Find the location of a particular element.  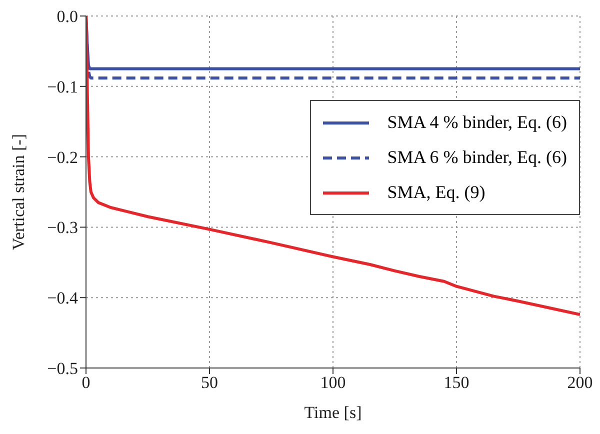

x-tick-label: 0 is located at coordinates (86, 382).